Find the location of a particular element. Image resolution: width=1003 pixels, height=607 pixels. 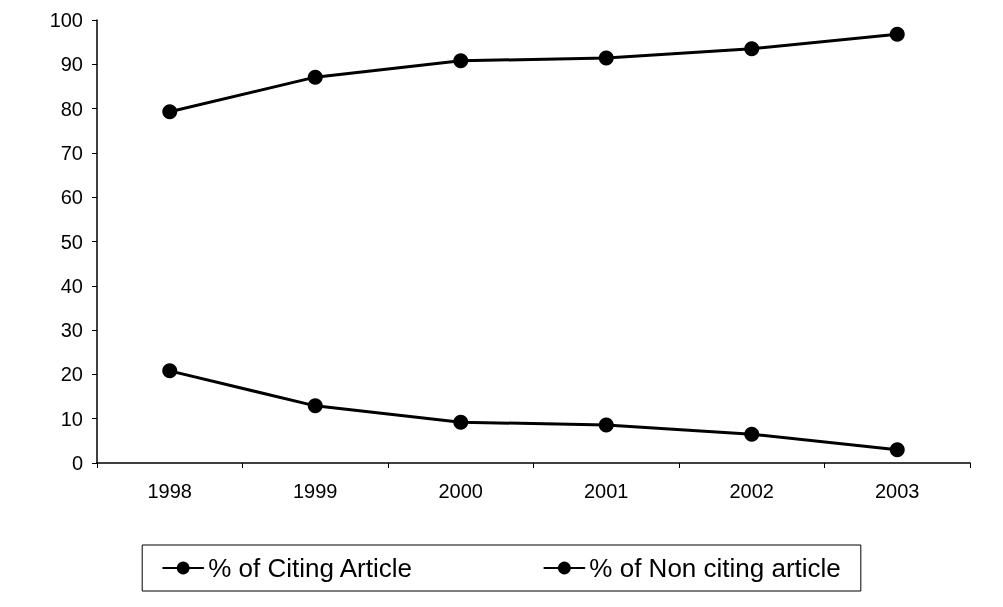

y-tick-label: 80 is located at coordinates (71, 108).